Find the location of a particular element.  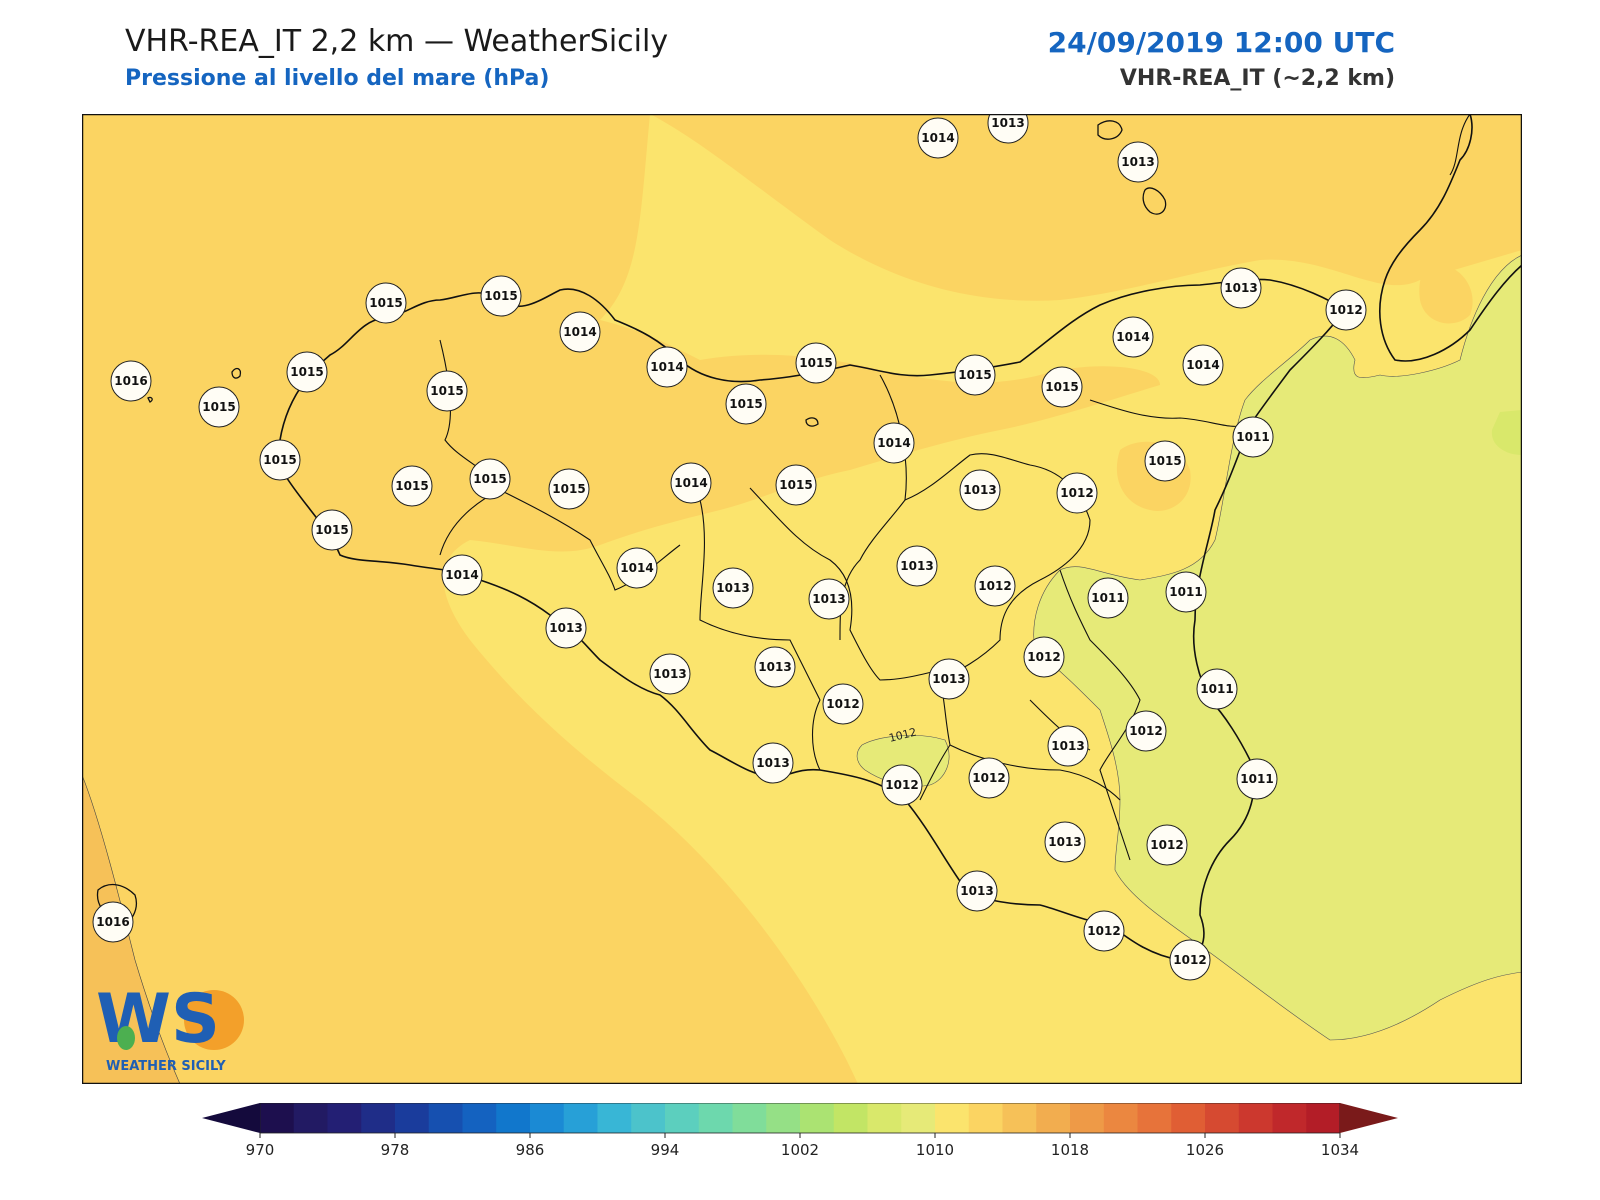

colorbar-tick-label: 1034 is located at coordinates (1340, 1150).